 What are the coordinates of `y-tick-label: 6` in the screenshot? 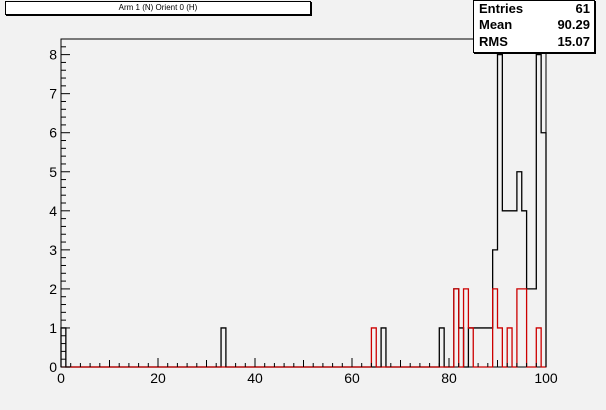 It's located at (53, 133).